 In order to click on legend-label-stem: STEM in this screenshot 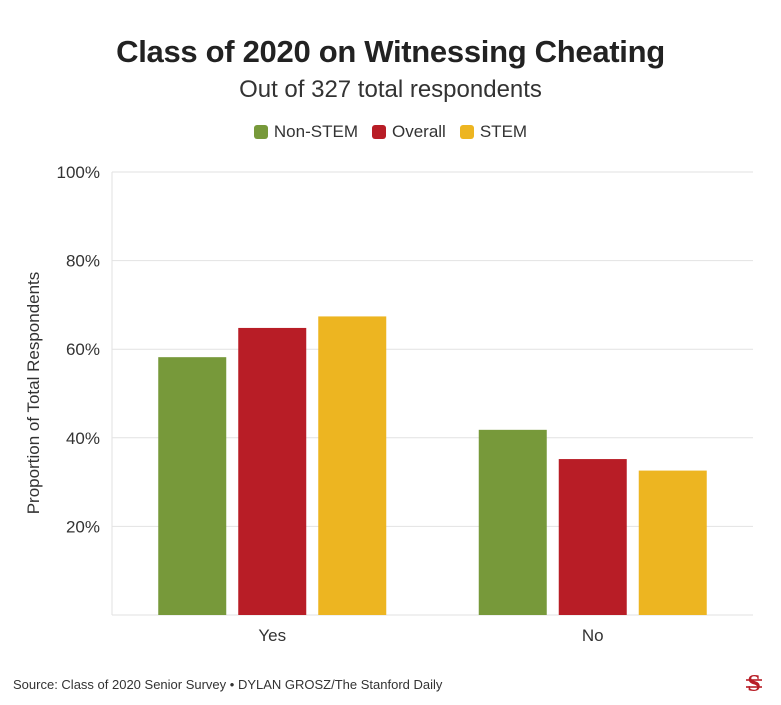, I will do `click(503, 131)`.